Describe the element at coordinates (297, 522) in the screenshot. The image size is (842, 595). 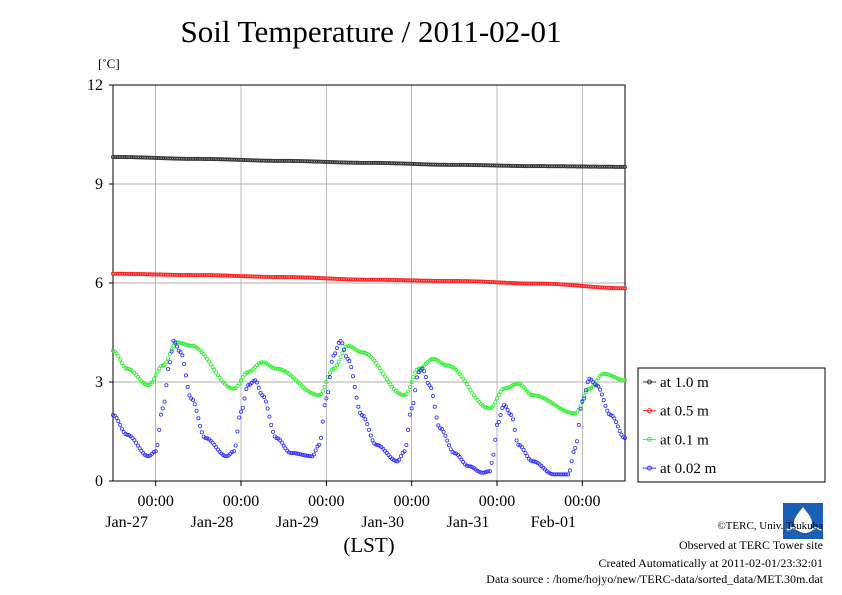
I see `x-tick-date-label: Jan-29` at that location.